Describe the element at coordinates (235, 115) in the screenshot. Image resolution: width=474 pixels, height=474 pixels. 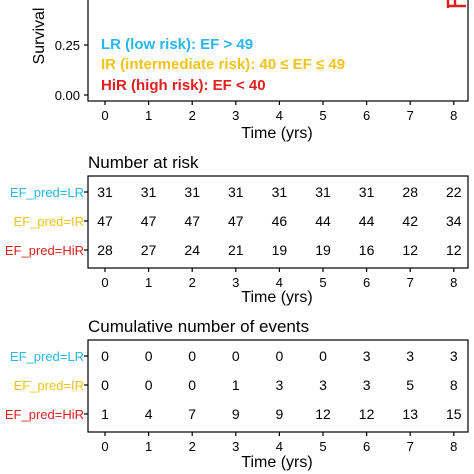
I see `survival-x-tick-label-3: 3` at that location.